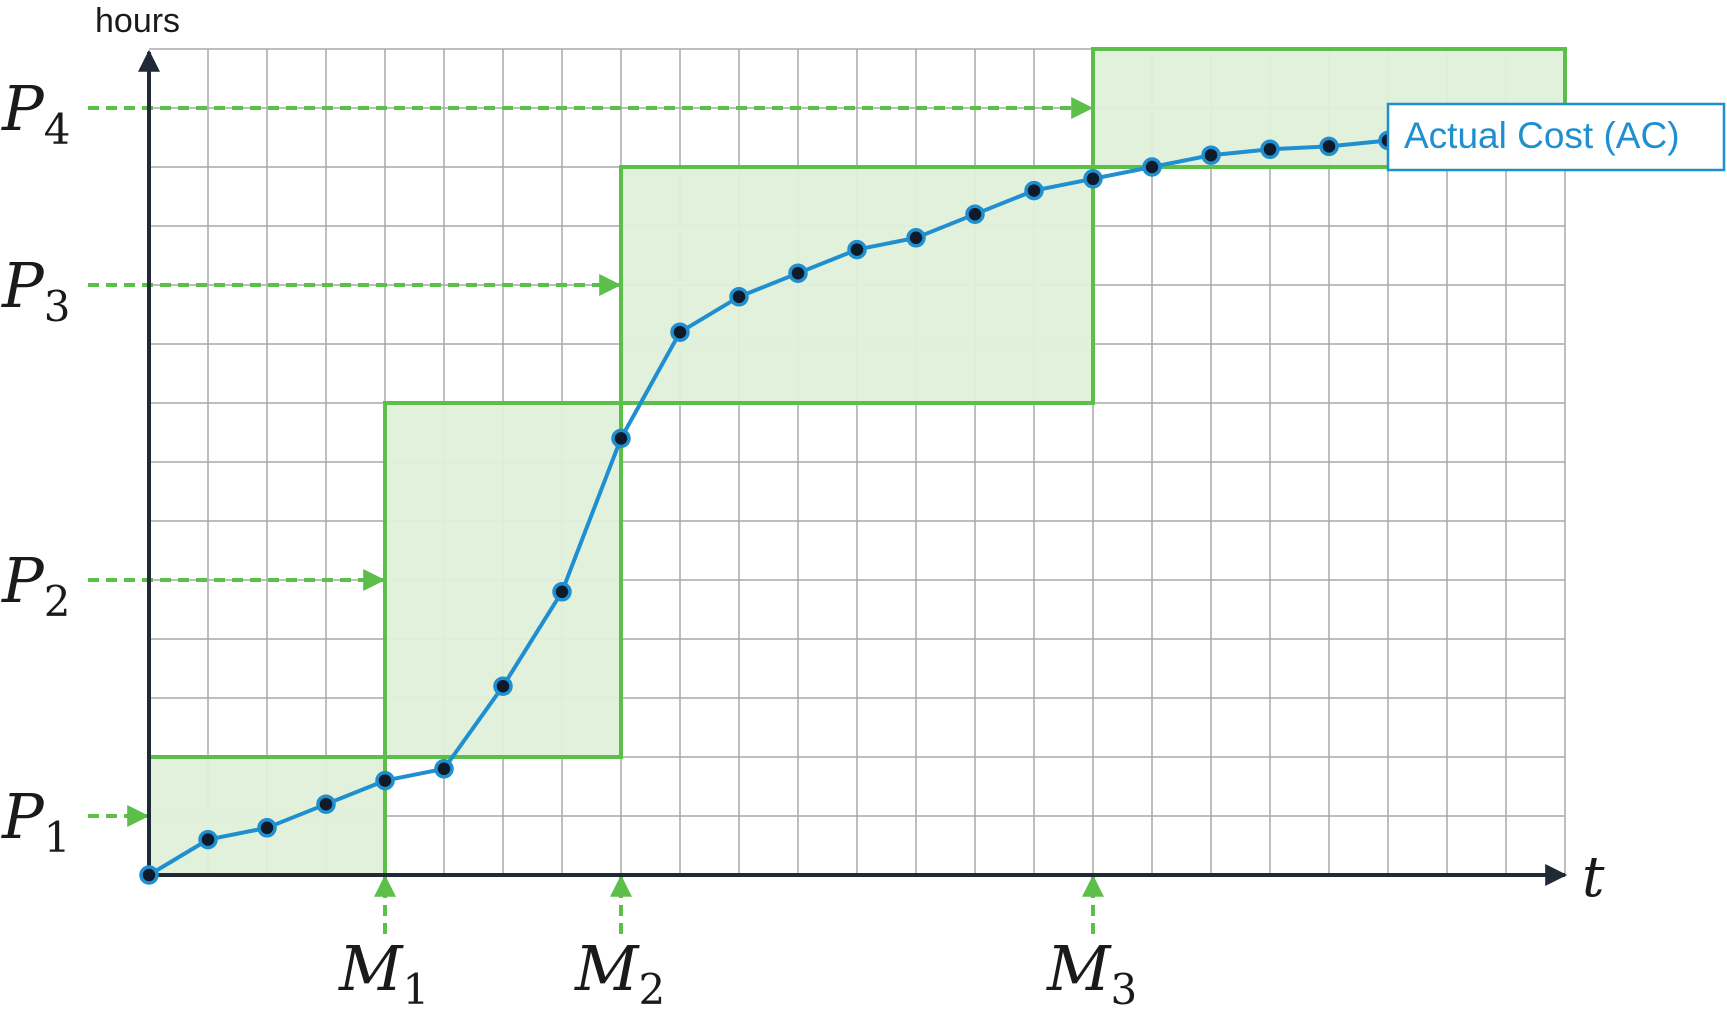  What do you see at coordinates (619, 972) in the screenshot?
I see `milestone-label: M2` at bounding box center [619, 972].